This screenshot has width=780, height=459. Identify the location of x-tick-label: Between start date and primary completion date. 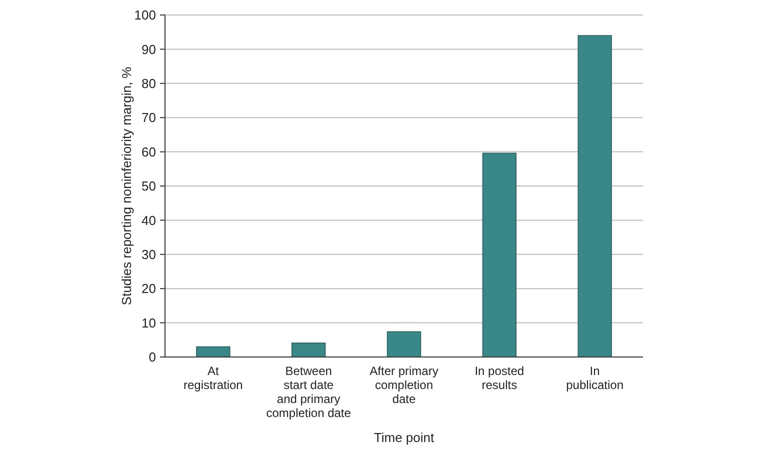
(309, 392).